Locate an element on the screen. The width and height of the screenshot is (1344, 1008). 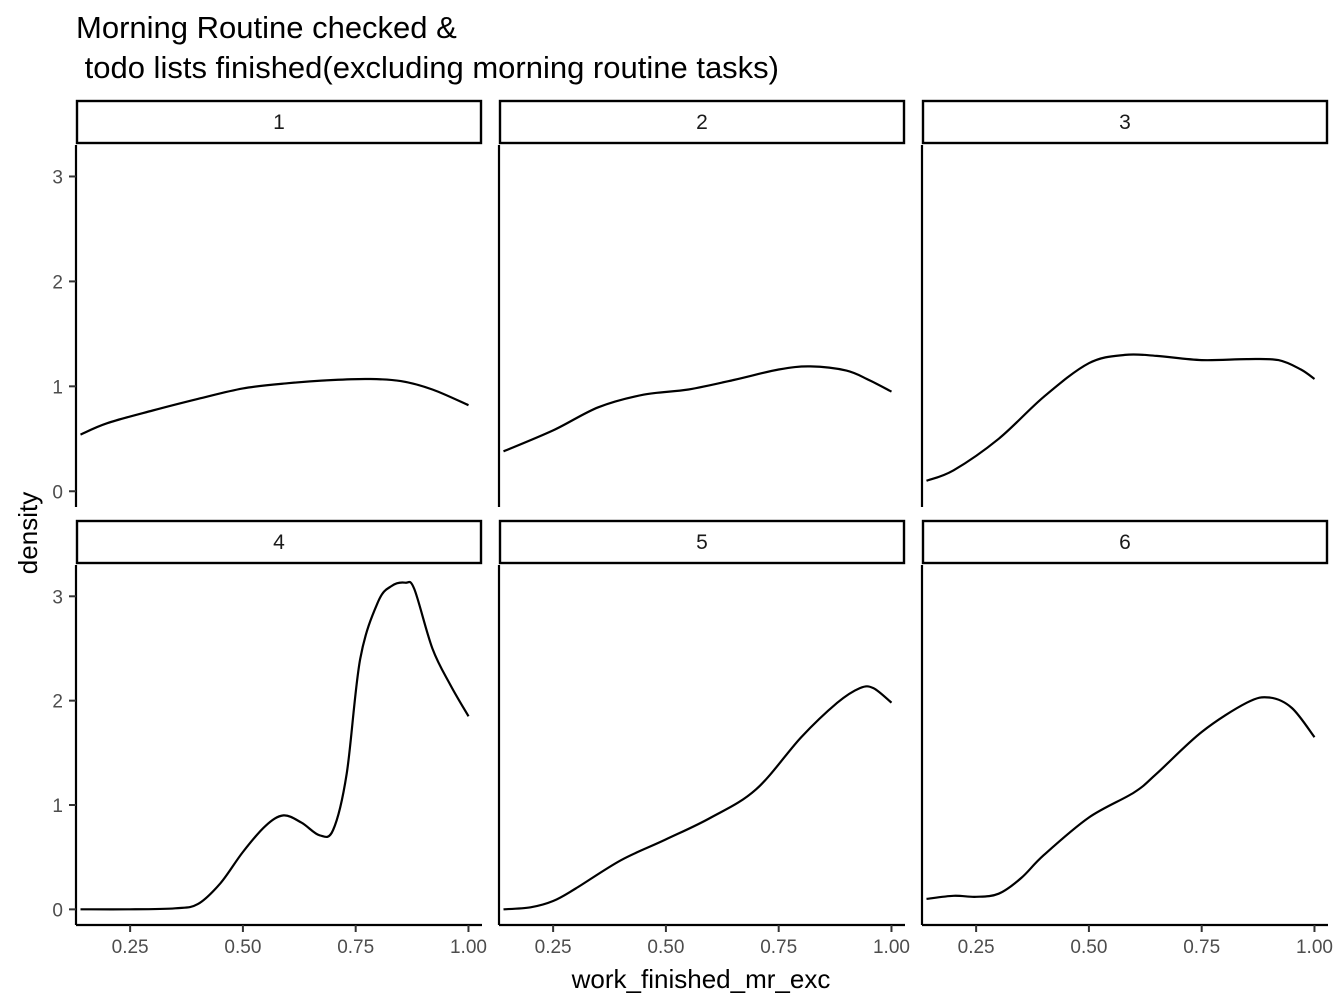
x-axis-title: work_finished_mr_exc is located at coordinates (701, 979).